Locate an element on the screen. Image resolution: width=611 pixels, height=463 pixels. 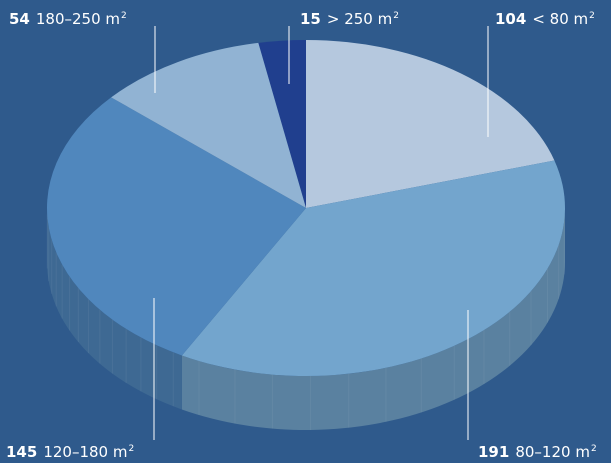
label-category: < 80 is located at coordinates (550, 19).